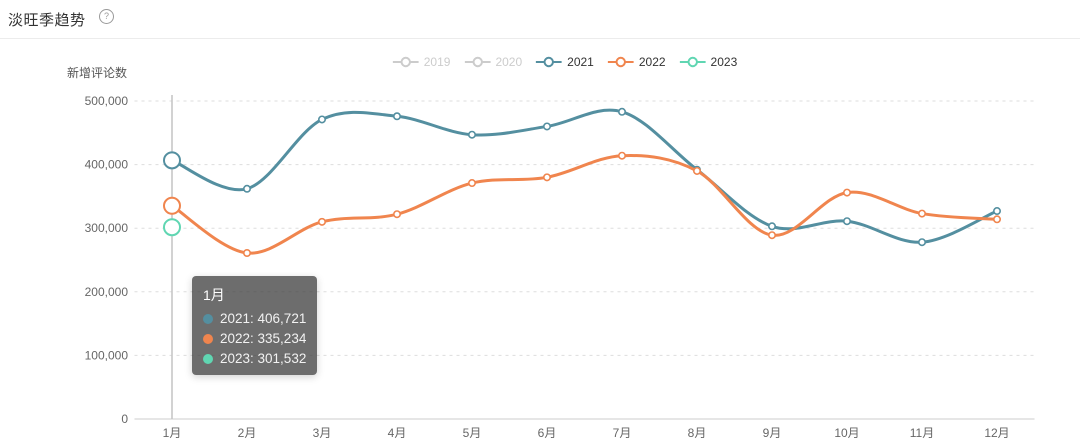  Describe the element at coordinates (322, 433) in the screenshot. I see `x-tick-label: 3月` at that location.